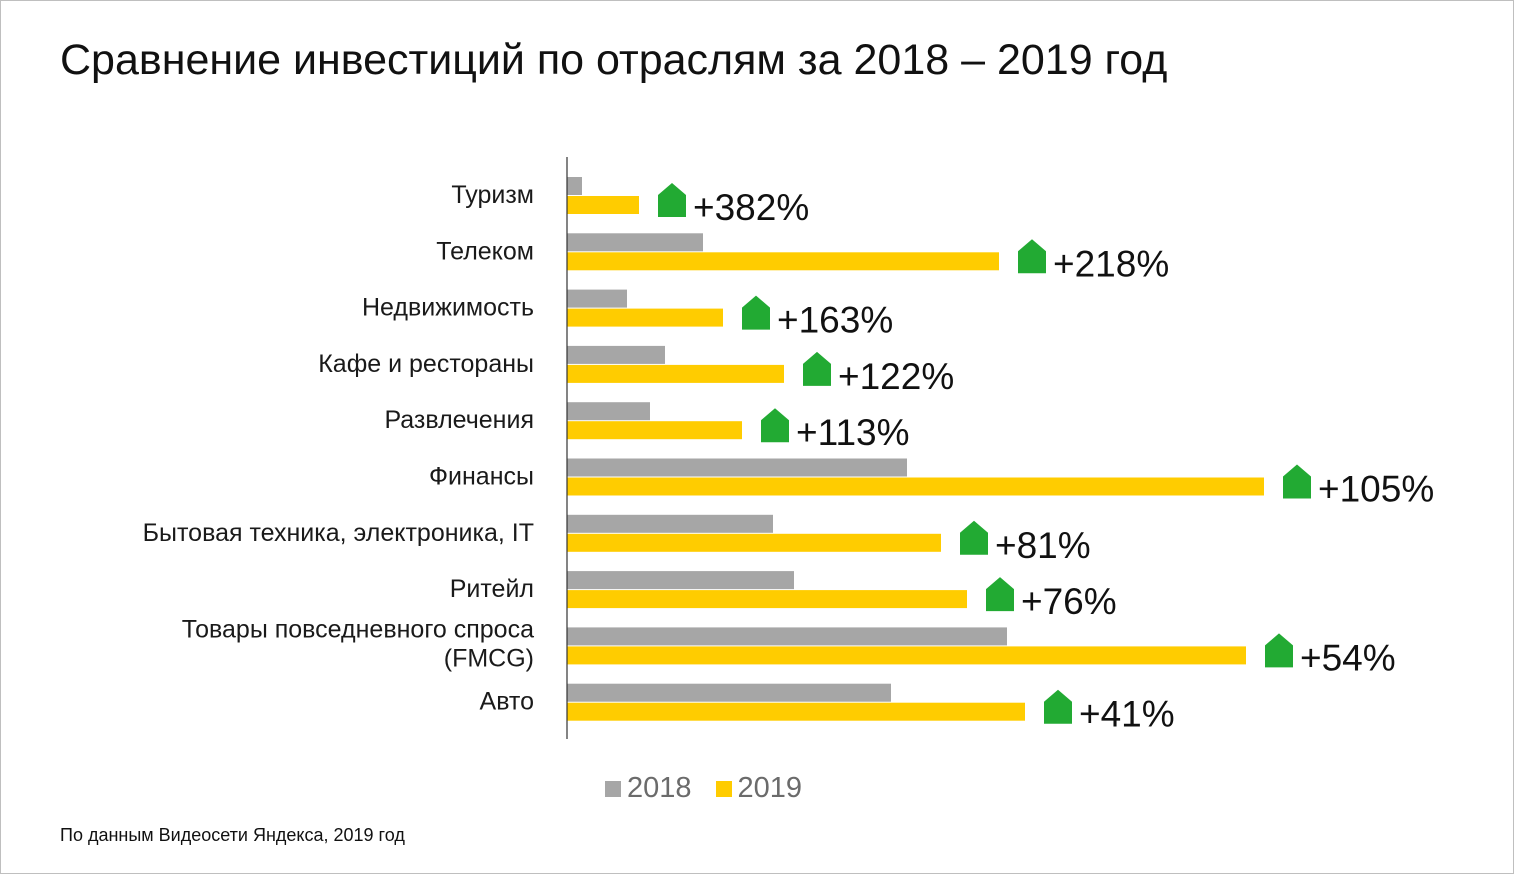 This screenshot has width=1514, height=874. I want to click on growth-label: +76%, so click(1069, 601).